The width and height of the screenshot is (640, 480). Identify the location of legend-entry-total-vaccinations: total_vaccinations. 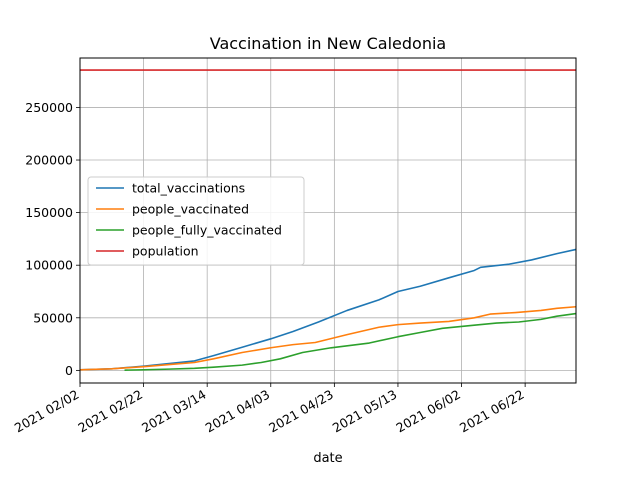
(188, 188).